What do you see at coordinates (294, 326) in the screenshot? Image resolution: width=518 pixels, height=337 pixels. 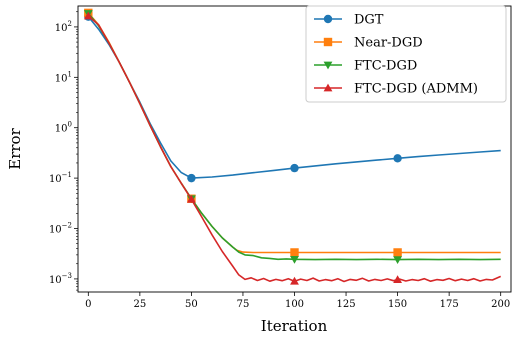 I see `x-axis-label: Iteration` at bounding box center [294, 326].